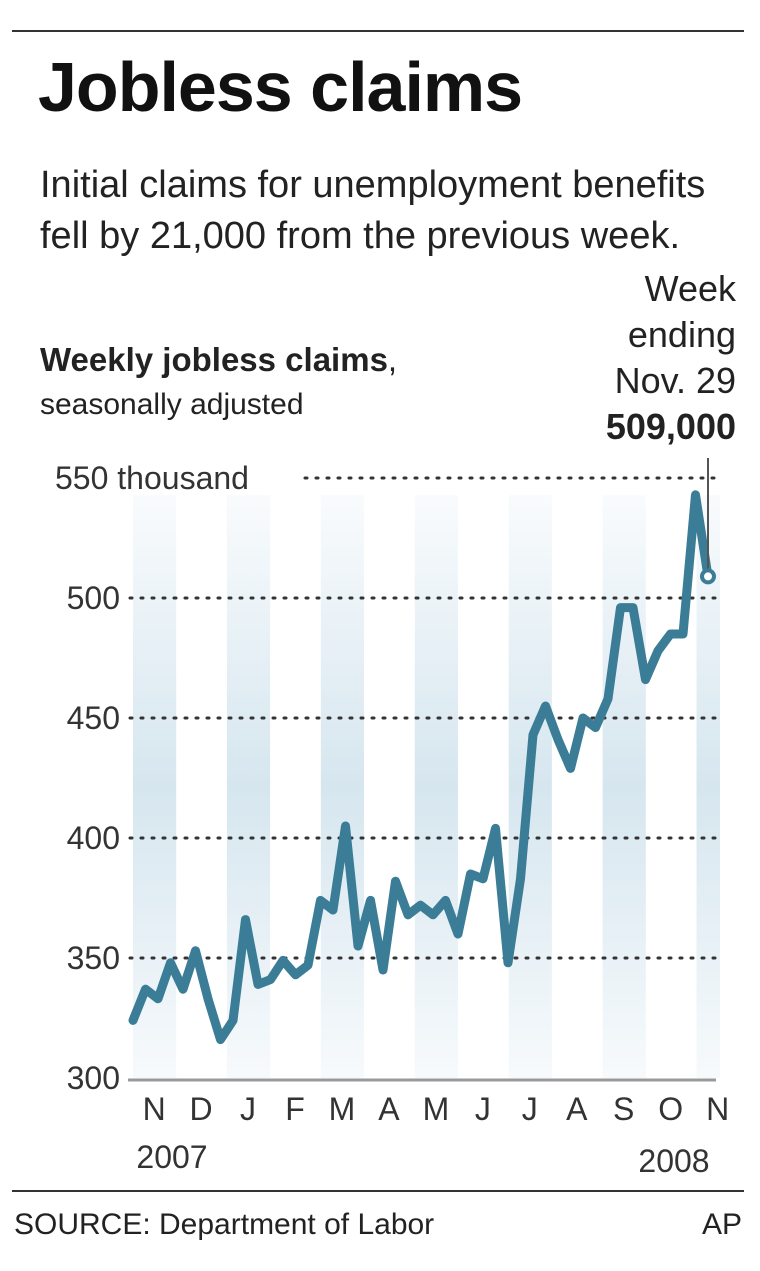  Describe the element at coordinates (93, 598) in the screenshot. I see `y-tick-label: 500` at that location.